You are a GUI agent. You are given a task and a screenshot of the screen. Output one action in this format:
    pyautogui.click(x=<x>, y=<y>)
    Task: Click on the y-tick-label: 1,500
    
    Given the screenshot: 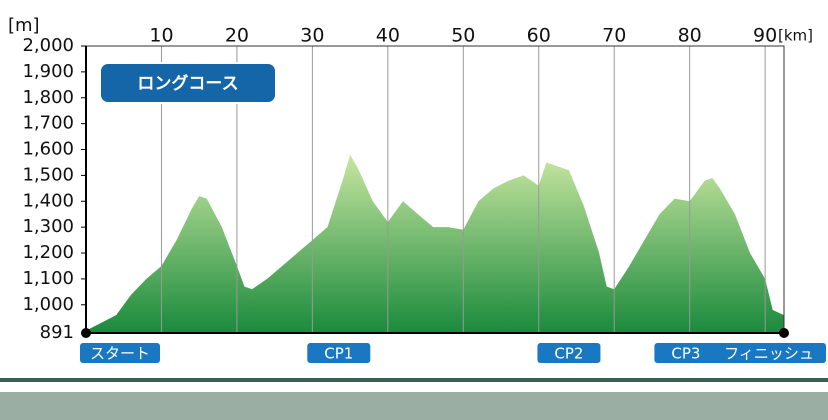 What is the action you would take?
    pyautogui.click(x=48, y=174)
    